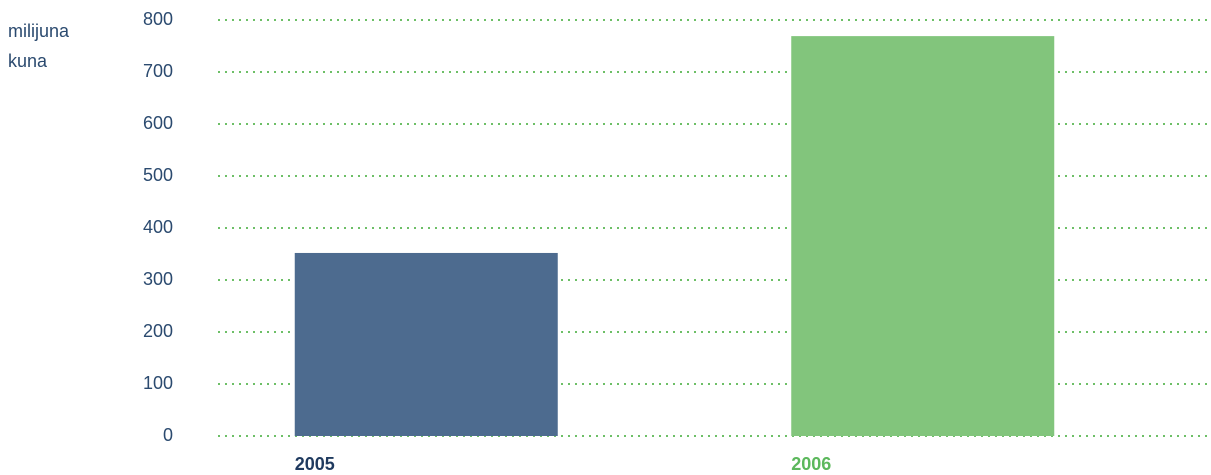 This screenshot has width=1211, height=475. What do you see at coordinates (158, 71) in the screenshot?
I see `y-tick-label: 700` at bounding box center [158, 71].